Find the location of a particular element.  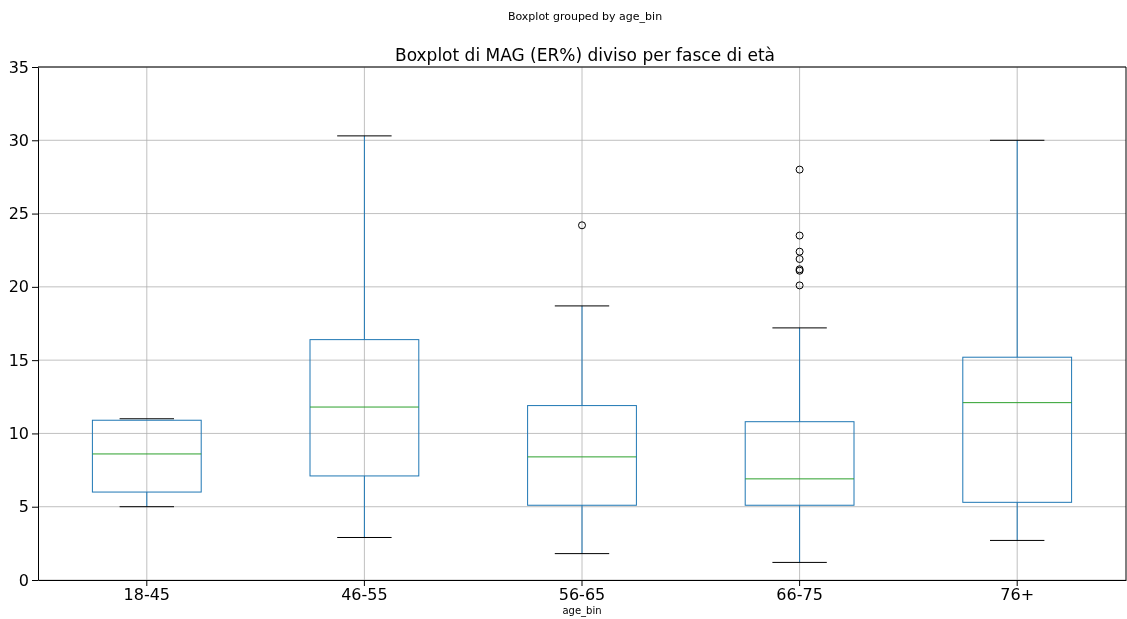

y-tick-label: 15 is located at coordinates (18, 360).